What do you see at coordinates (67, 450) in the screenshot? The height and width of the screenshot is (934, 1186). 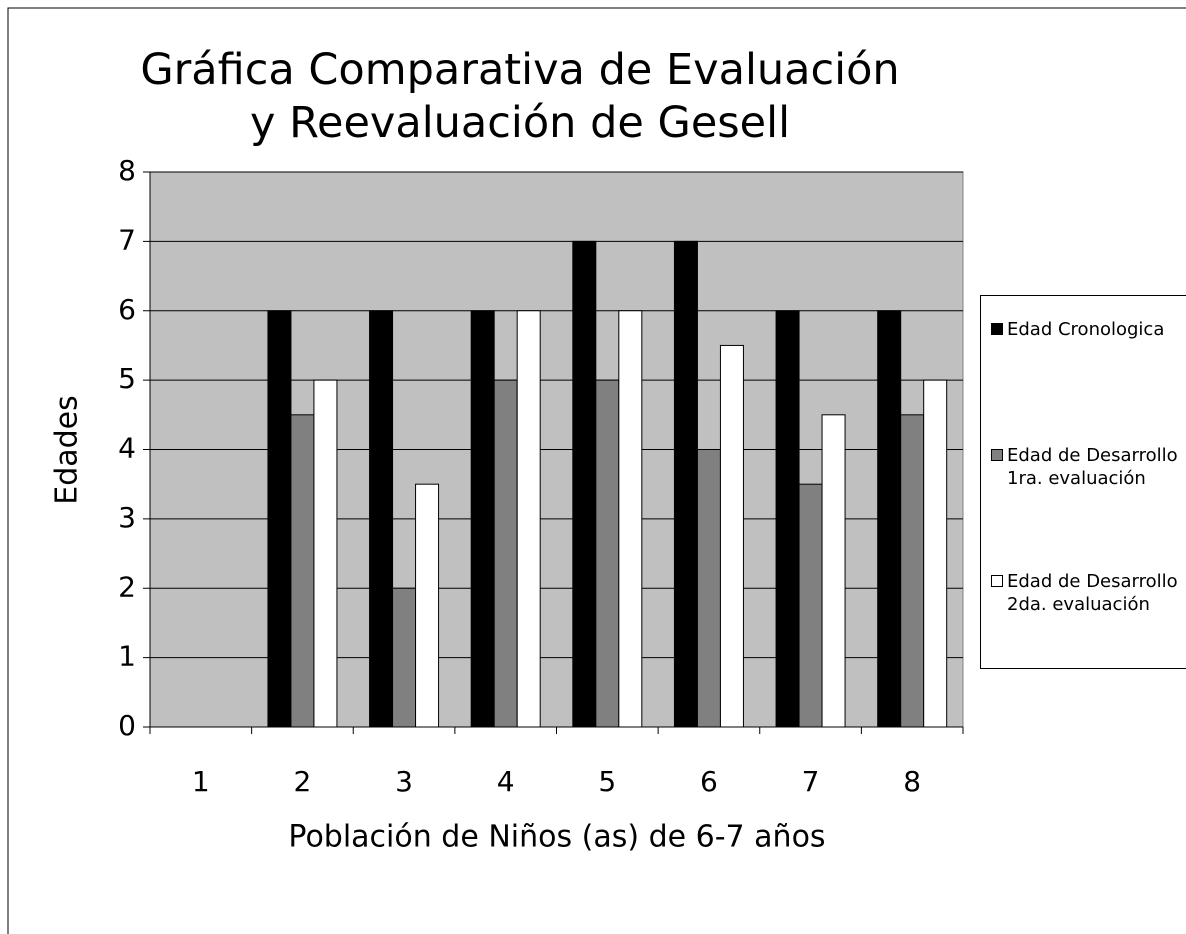 I see `y-axis-title: Edades` at bounding box center [67, 450].